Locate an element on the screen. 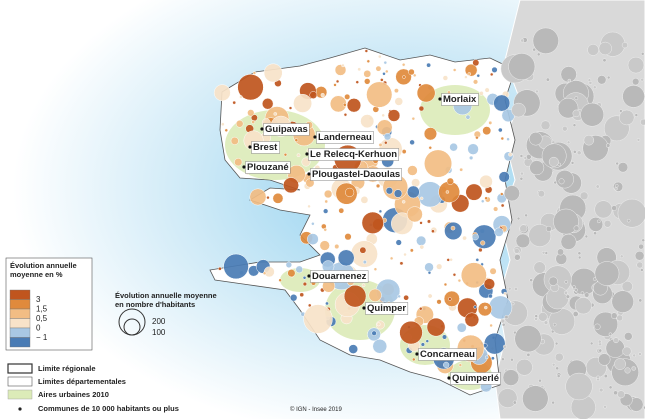  city-label: Guipavas is located at coordinates (286, 129).